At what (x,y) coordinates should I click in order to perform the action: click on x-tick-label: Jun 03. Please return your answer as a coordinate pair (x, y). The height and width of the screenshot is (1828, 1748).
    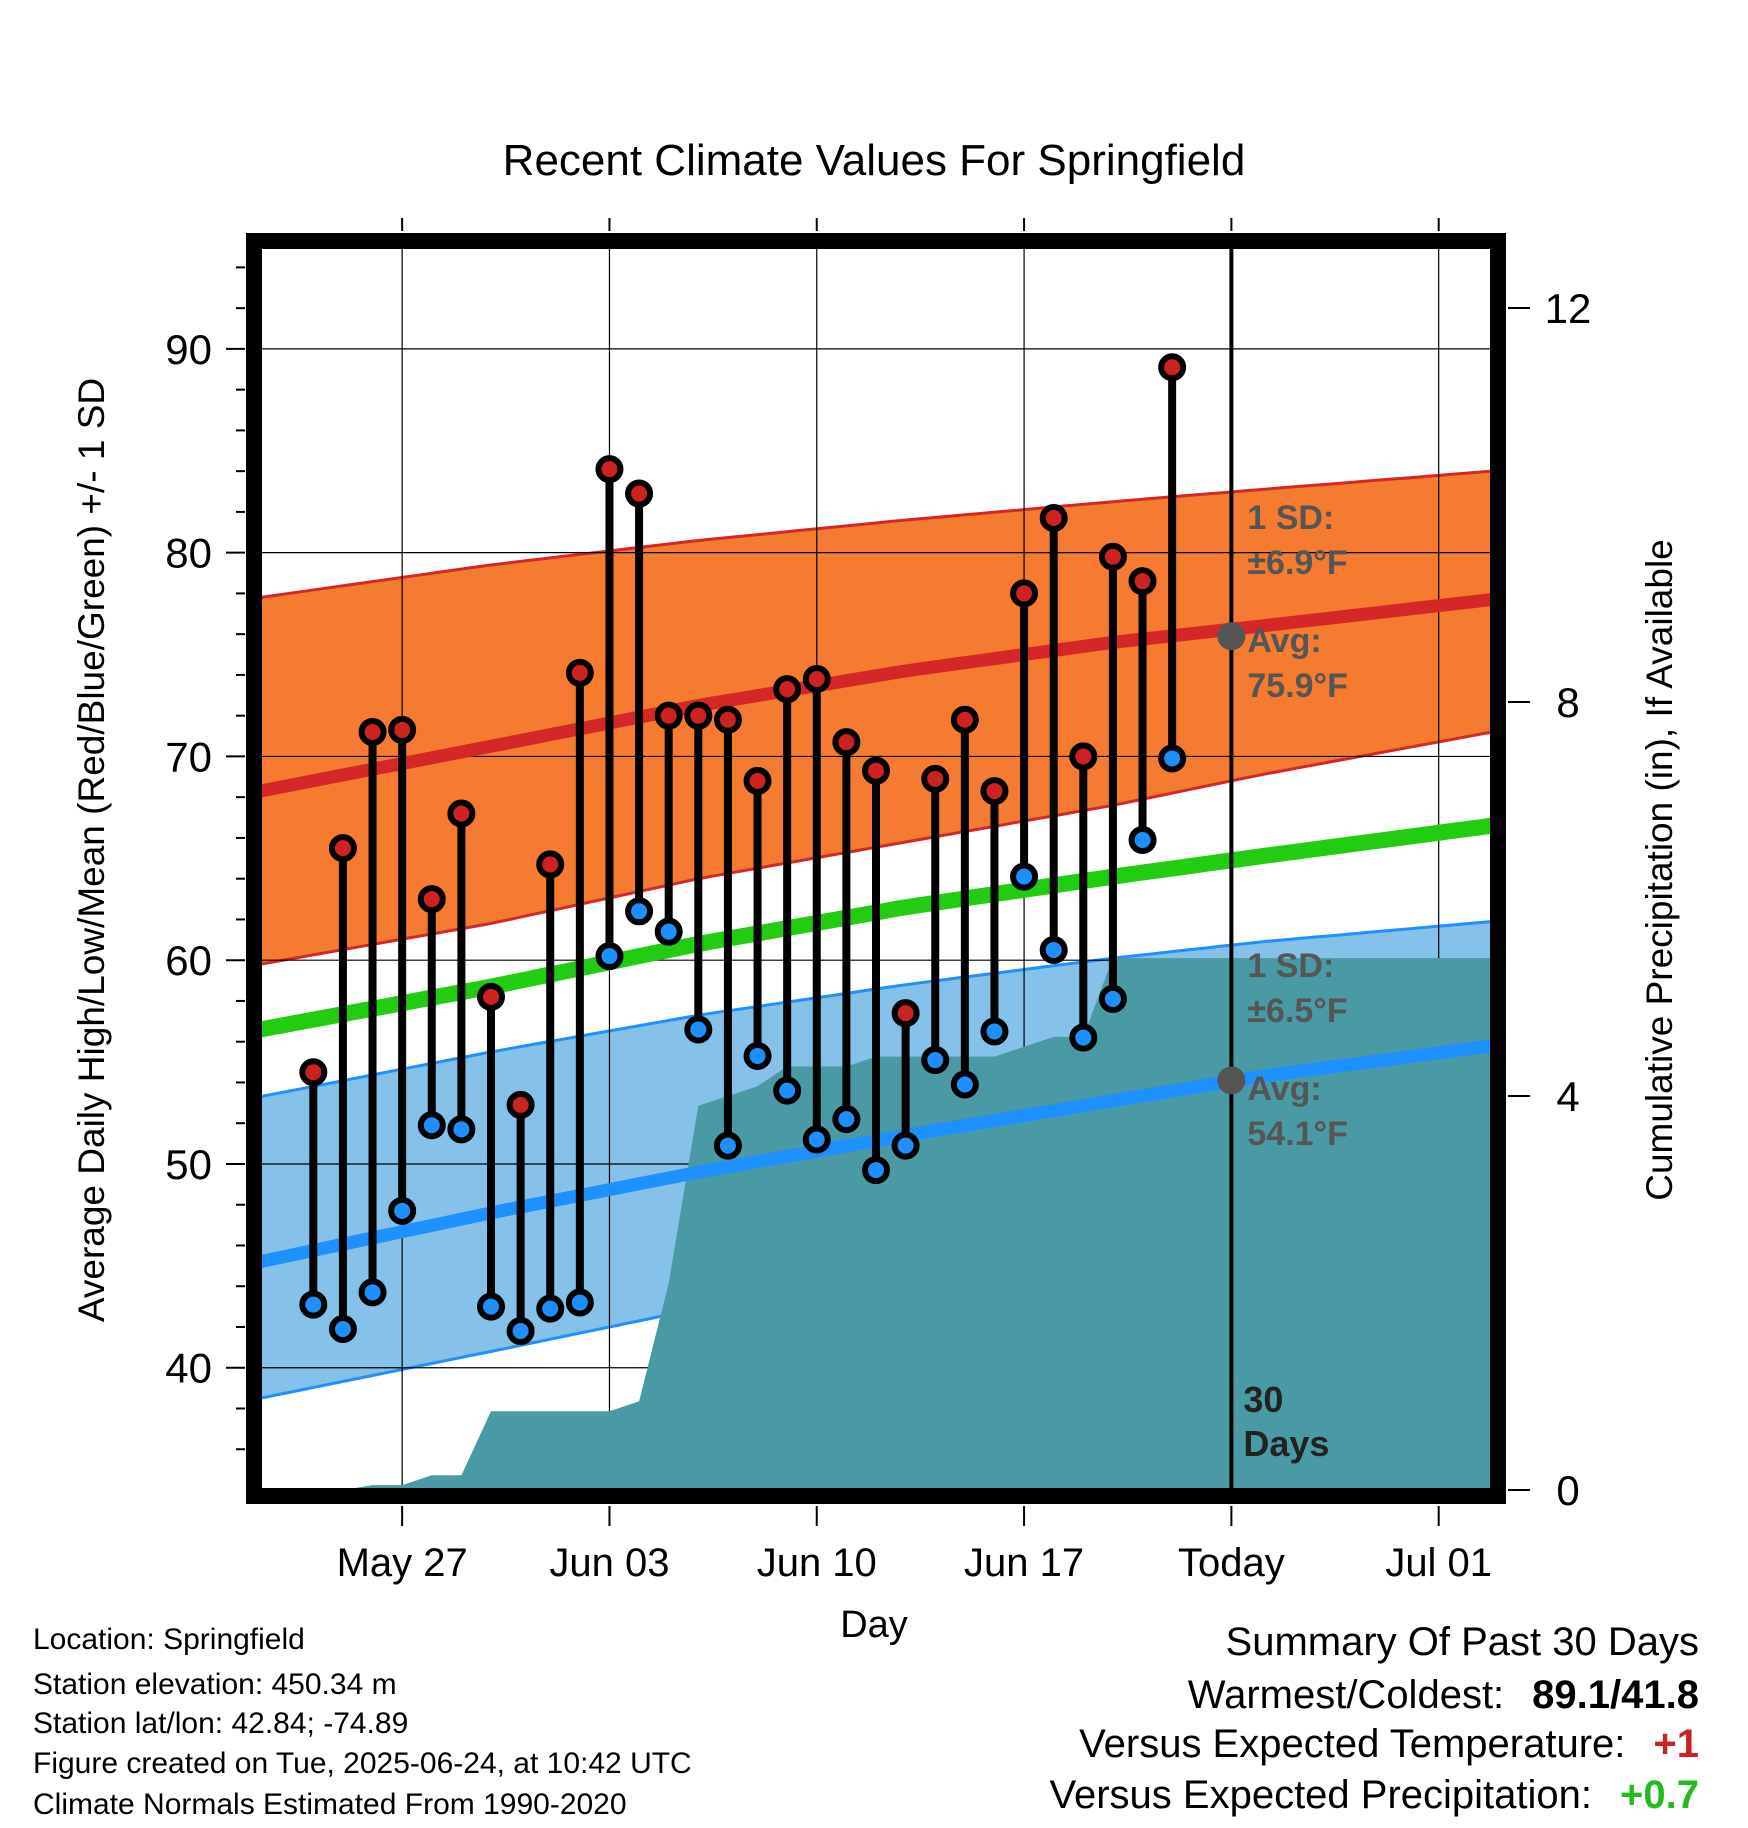
    Looking at the image, I should click on (609, 1563).